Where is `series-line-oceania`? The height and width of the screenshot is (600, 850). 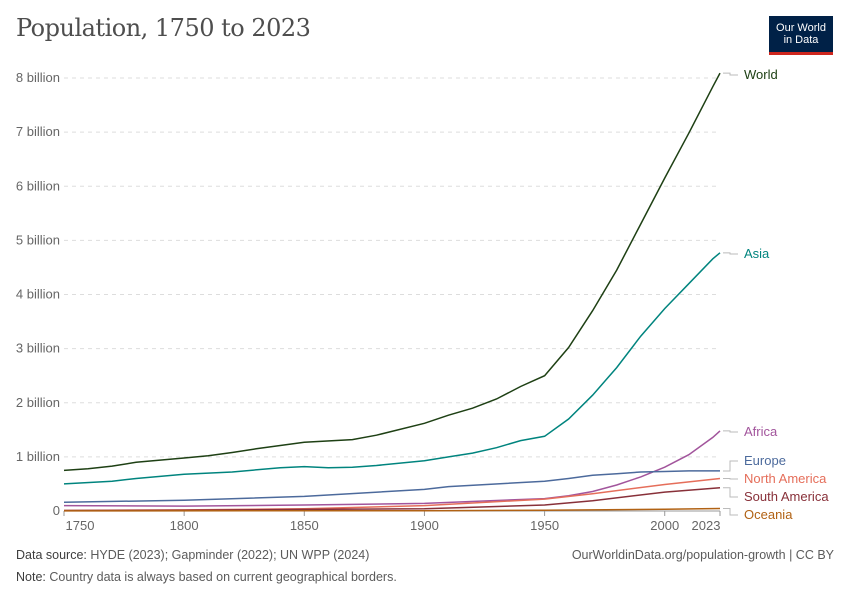 series-line-oceania is located at coordinates (392, 509).